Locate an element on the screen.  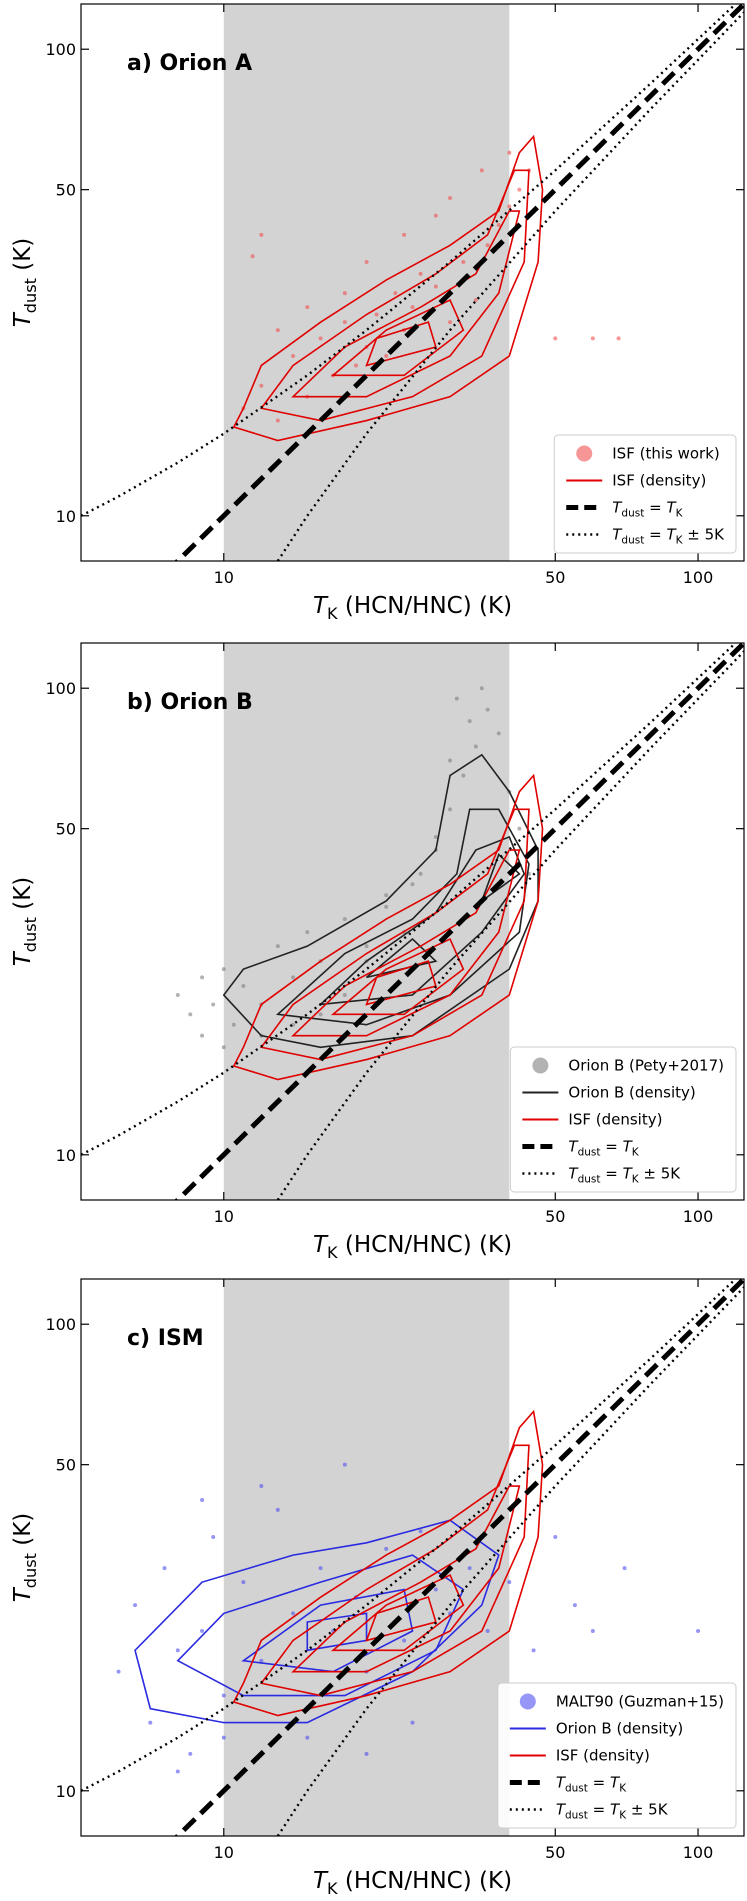
text-segment: = is located at coordinates (655, 535).